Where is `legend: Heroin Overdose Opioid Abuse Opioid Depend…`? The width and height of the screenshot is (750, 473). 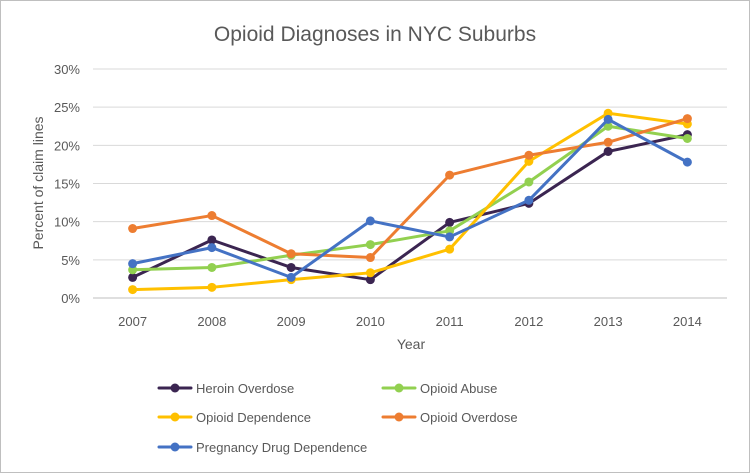
legend: Heroin Overdose Opioid Abuse Opioid Depend… is located at coordinates (337, 418).